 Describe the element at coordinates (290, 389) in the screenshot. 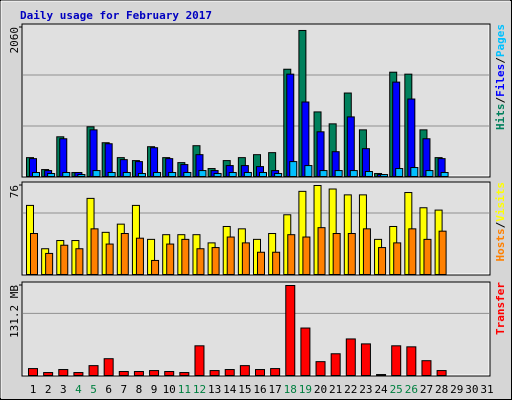

I see `x-tick-label: 18` at that location.